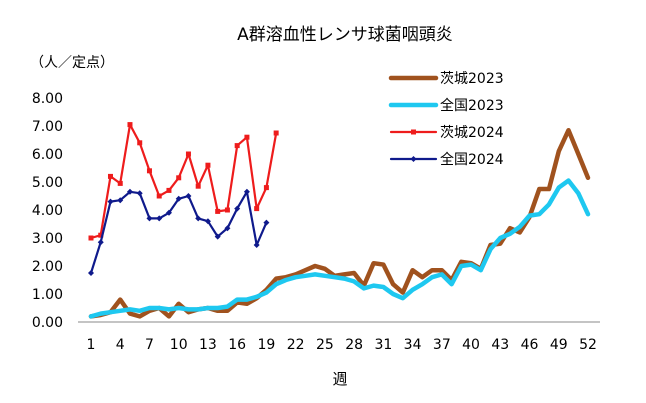 Image resolution: width=646 pixels, height=403 pixels. I want to click on y-tick-label: 1.00, so click(47, 295).